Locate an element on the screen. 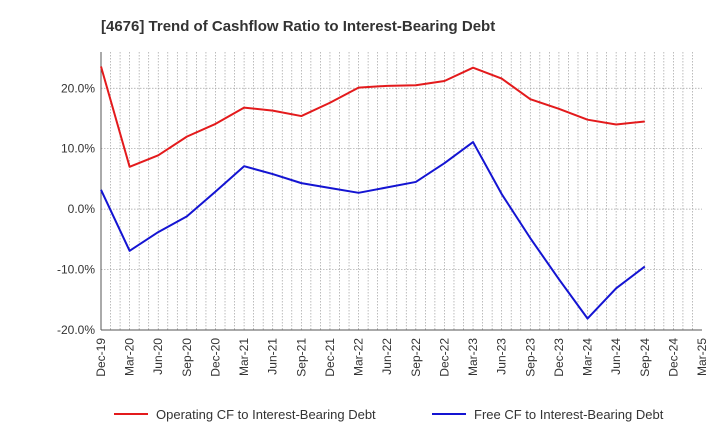 The height and width of the screenshot is (440, 720). y-tick-label: -20.0% is located at coordinates (76, 330).